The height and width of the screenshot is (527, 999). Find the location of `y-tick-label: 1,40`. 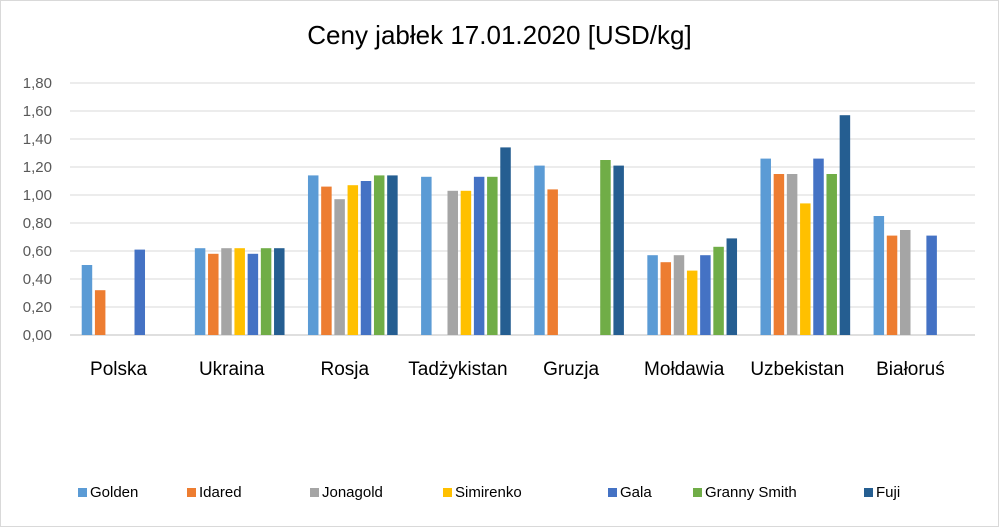

y-tick-label: 1,40 is located at coordinates (37, 139).